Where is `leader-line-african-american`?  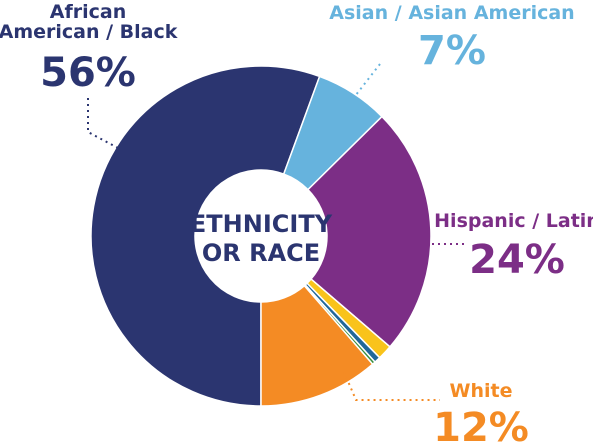
leader-line-african-american is located at coordinates (103, 123).